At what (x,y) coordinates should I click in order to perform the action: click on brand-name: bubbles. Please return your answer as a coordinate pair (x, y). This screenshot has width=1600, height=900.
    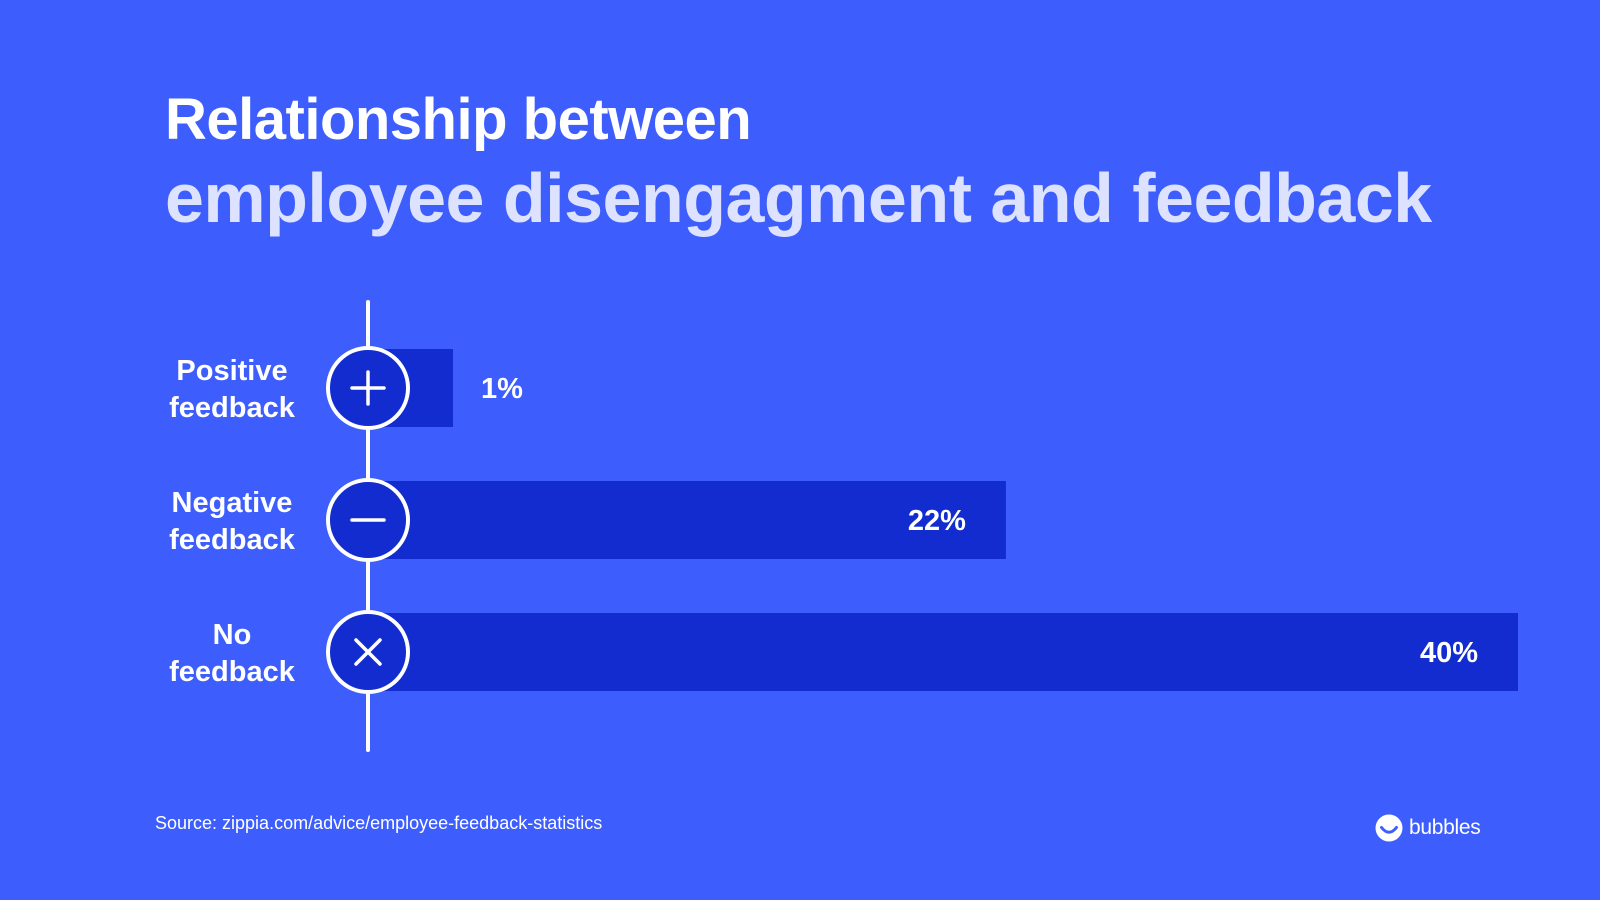
    Looking at the image, I should click on (1445, 827).